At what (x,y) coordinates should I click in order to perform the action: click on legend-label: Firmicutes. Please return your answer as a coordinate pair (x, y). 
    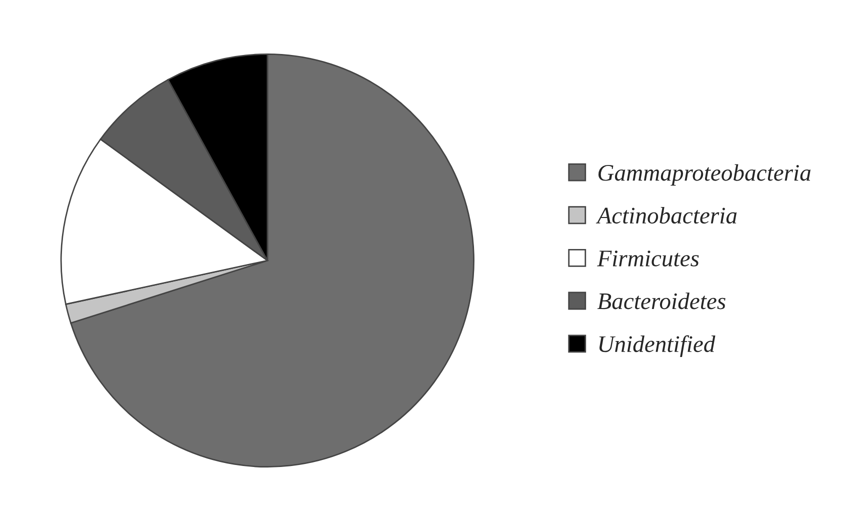
    Looking at the image, I should click on (648, 258).